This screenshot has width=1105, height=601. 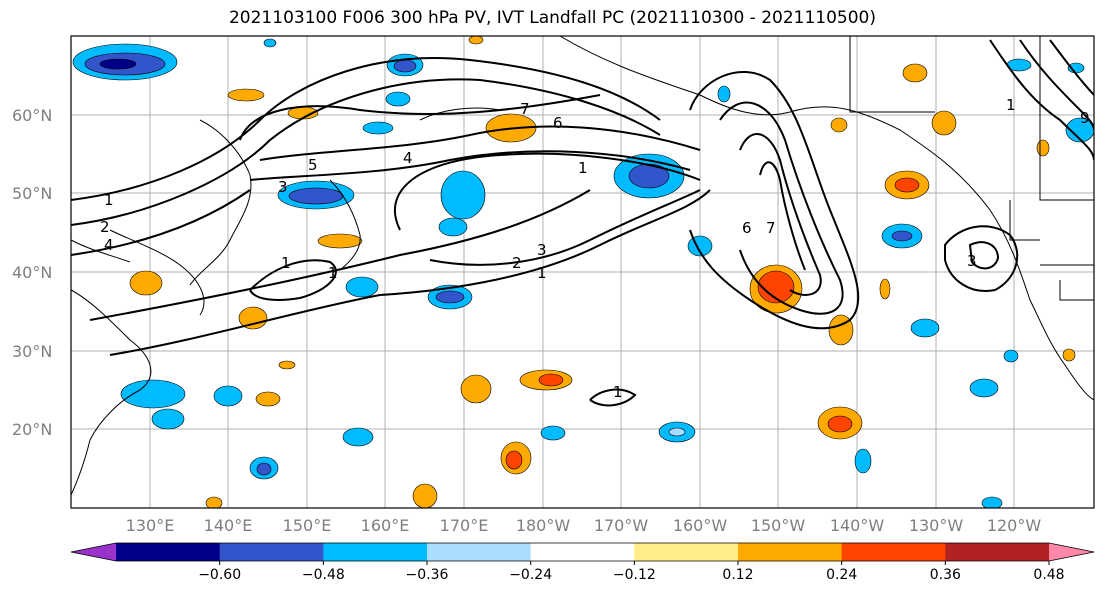 I want to click on colorbar-tick-label: −0.12, so click(x=634, y=575).